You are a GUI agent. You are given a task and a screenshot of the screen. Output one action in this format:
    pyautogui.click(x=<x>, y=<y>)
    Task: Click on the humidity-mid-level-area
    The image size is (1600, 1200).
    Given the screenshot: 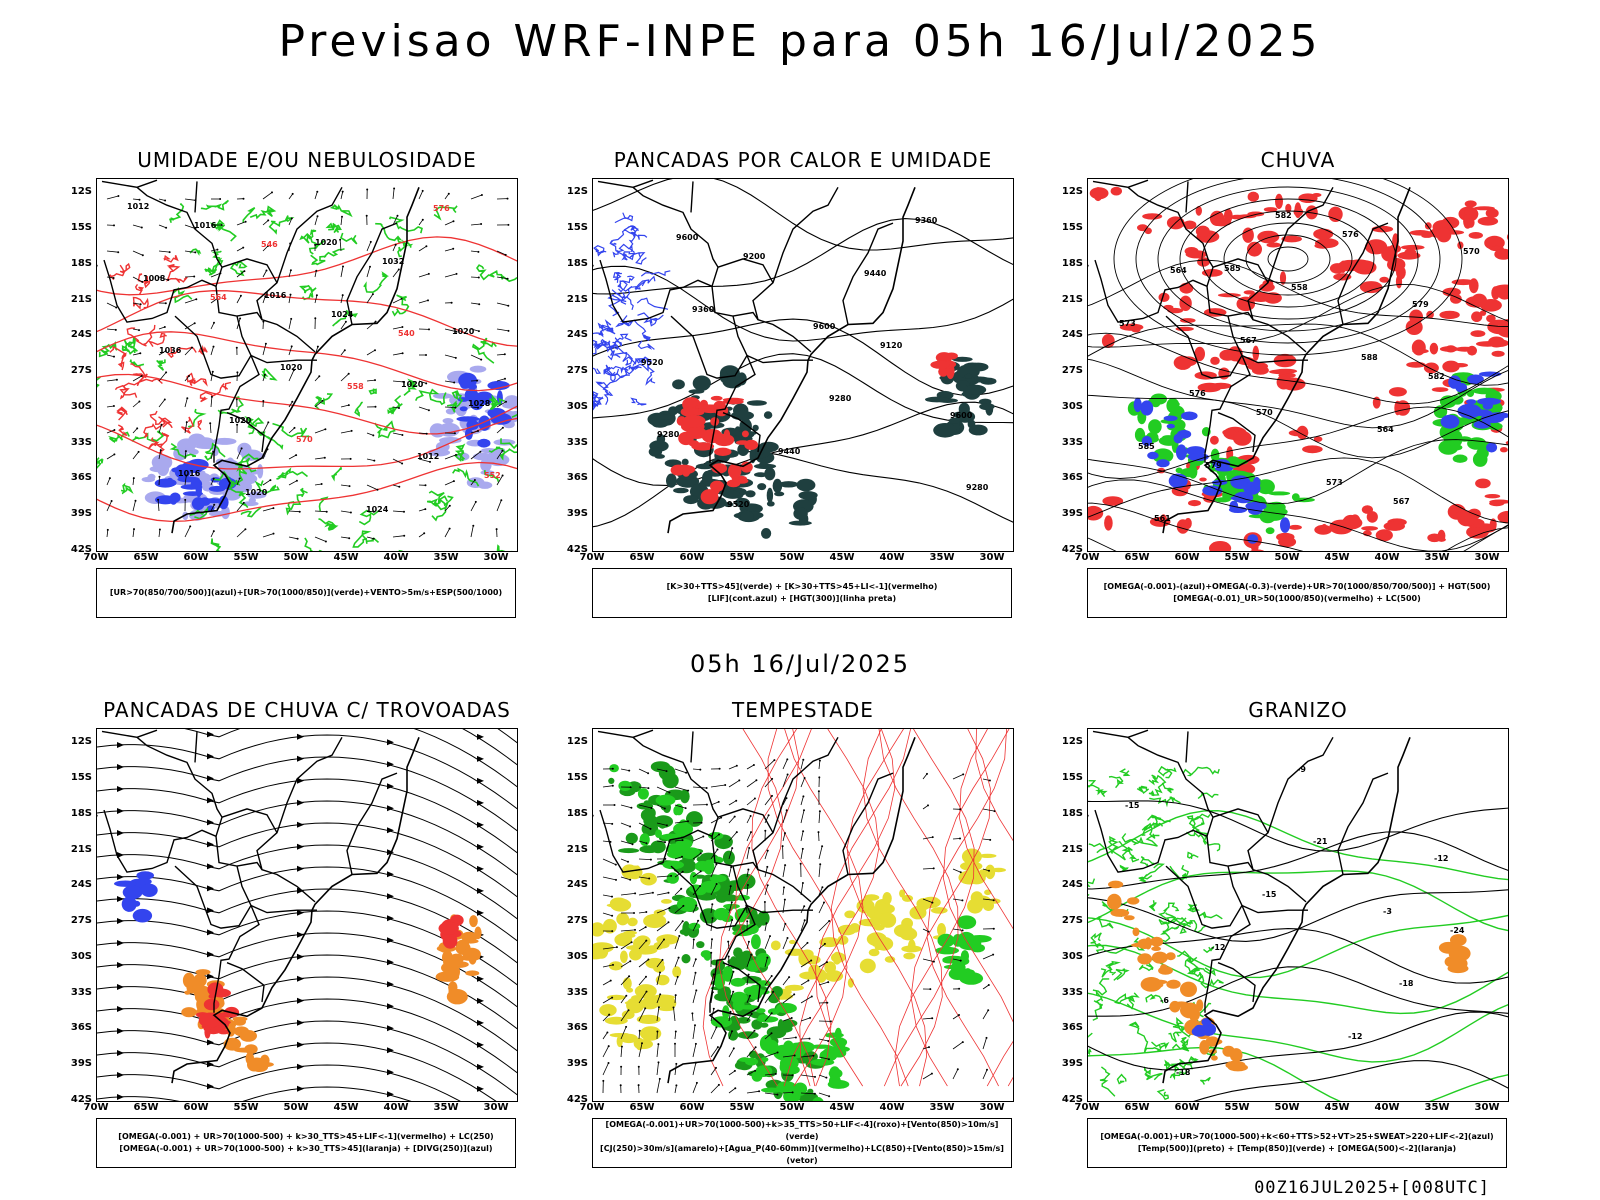 What is the action you would take?
    pyautogui.click(x=504, y=442)
    